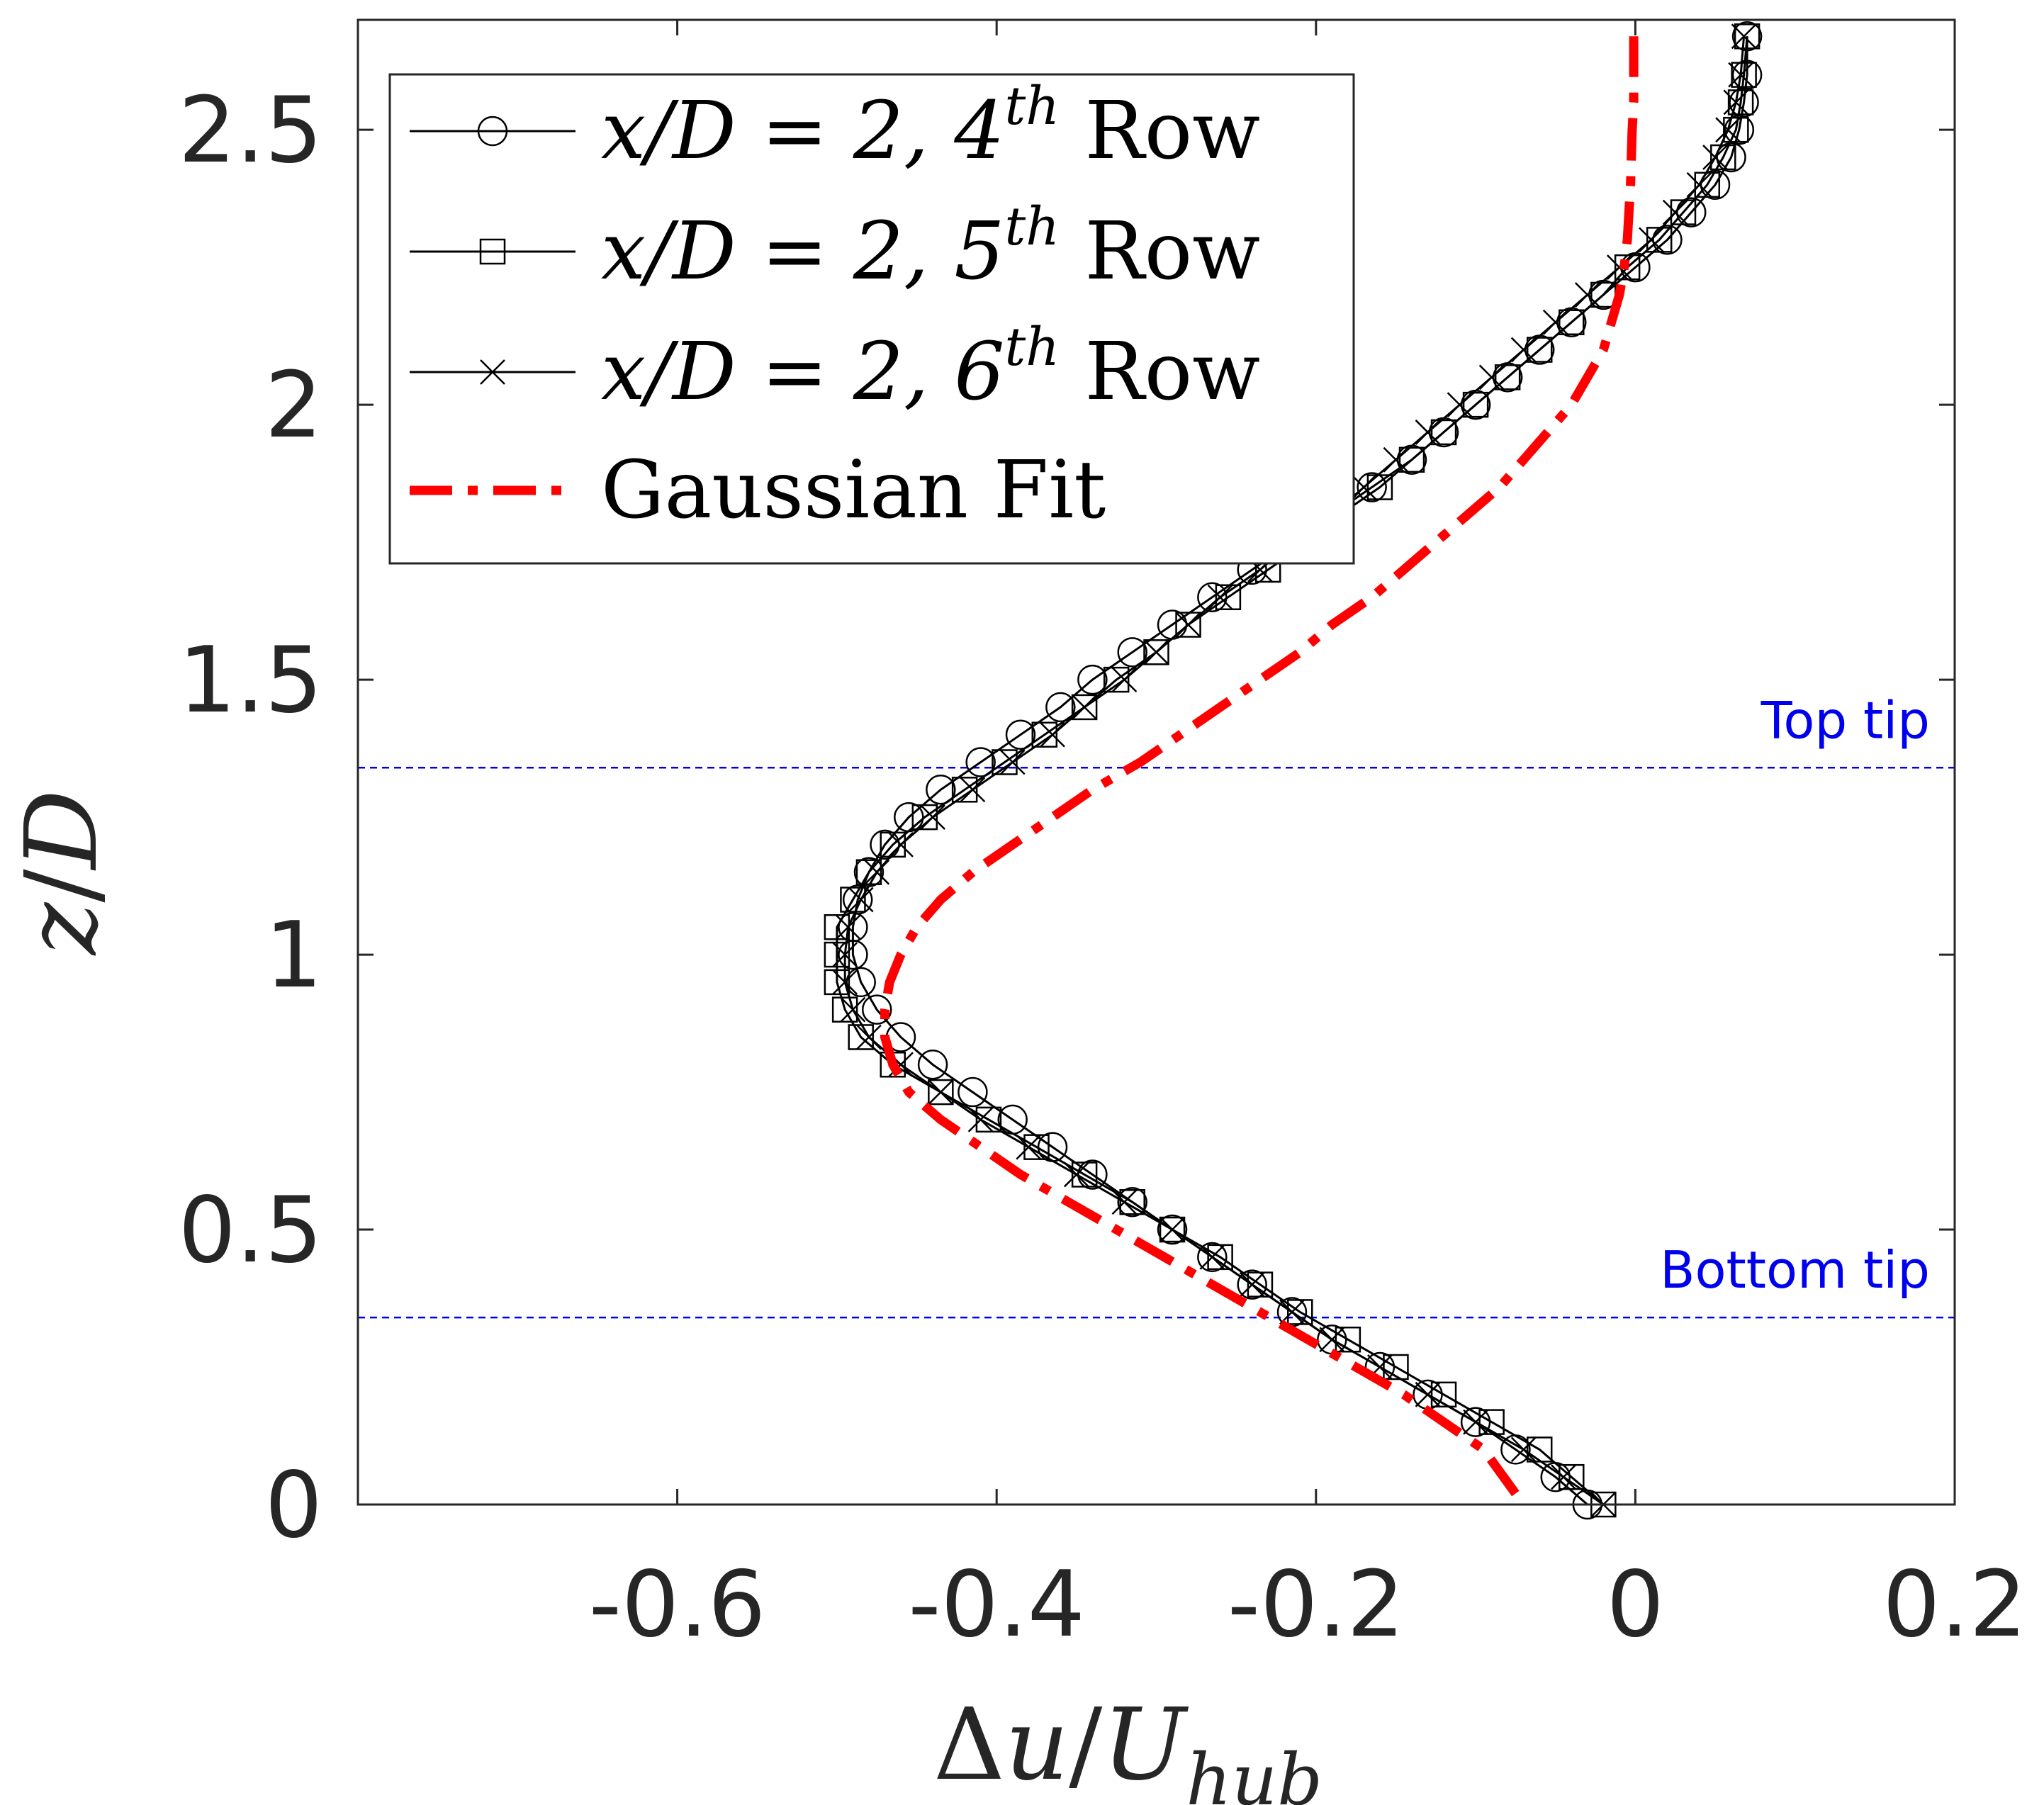 This screenshot has height=1805, width=2044. Describe the element at coordinates (1846, 720) in the screenshot. I see `top-tip-label: Top tip` at that location.